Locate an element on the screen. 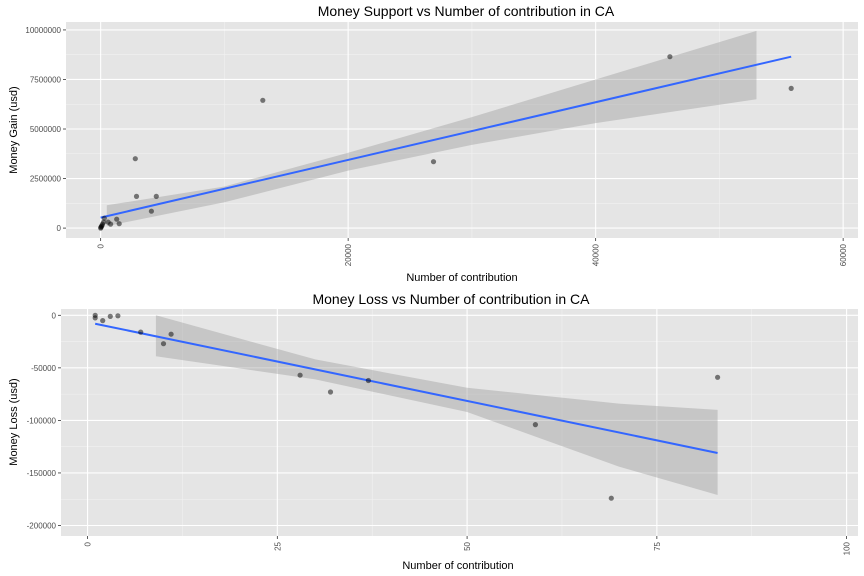 The image size is (864, 576). loss-x-tick-label: 25 is located at coordinates (277, 545).